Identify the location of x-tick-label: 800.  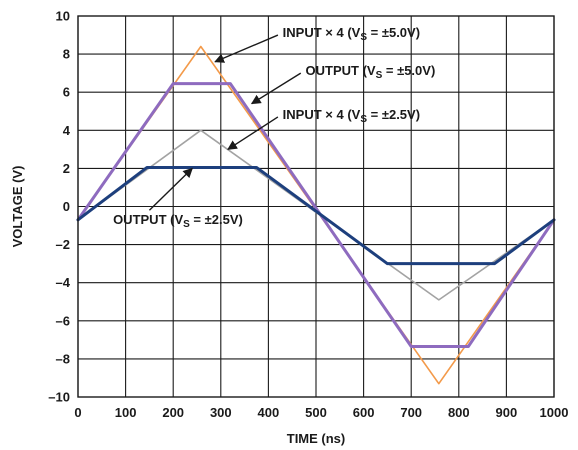
(459, 412).